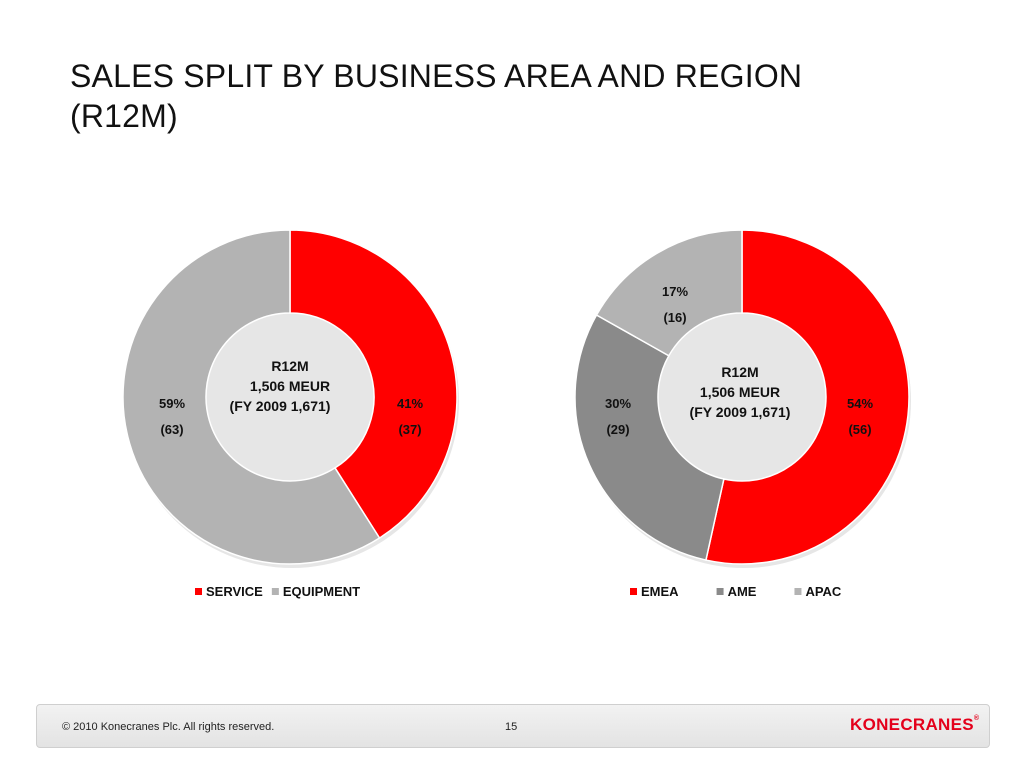  Describe the element at coordinates (860, 403) in the screenshot. I see `data-label-emea-percent: 54%` at that location.